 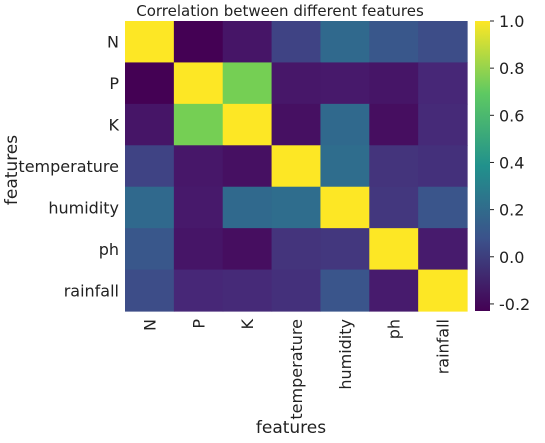 What do you see at coordinates (113, 42) in the screenshot?
I see `row-label-N: N` at bounding box center [113, 42].